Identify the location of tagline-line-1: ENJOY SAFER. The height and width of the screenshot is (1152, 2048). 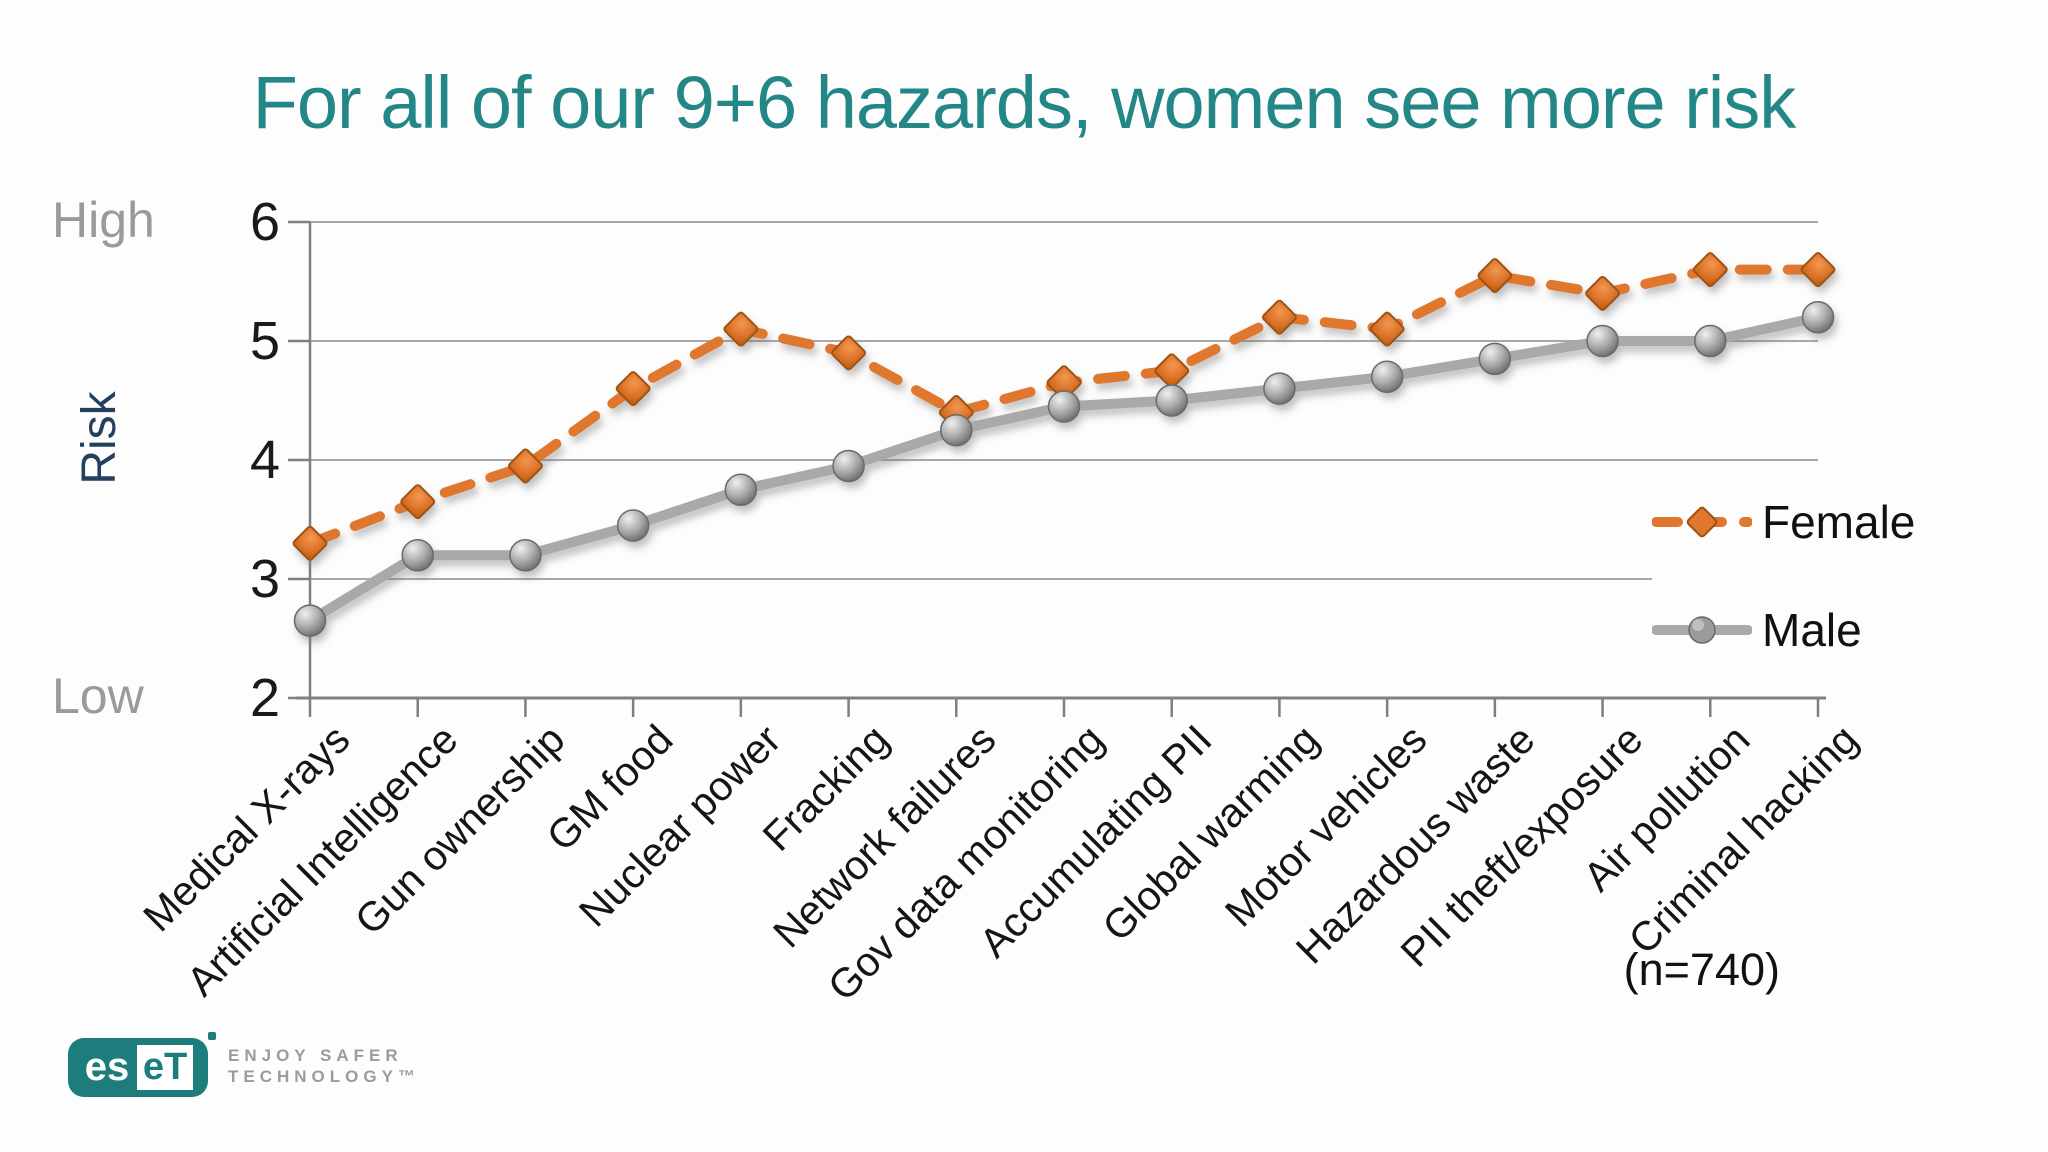
(315, 1055).